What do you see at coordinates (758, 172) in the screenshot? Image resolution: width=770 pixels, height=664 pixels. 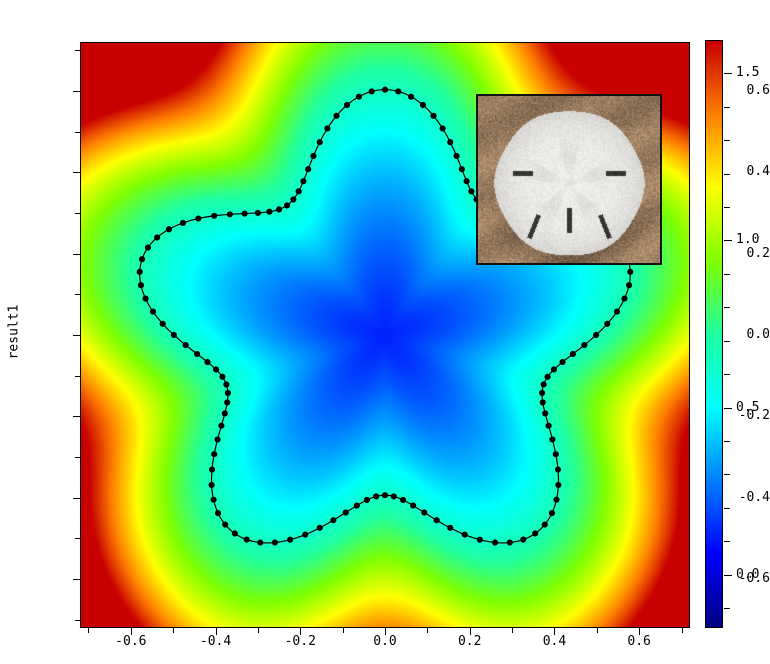 I see `y-axis-tick-label: 0.4` at bounding box center [758, 172].